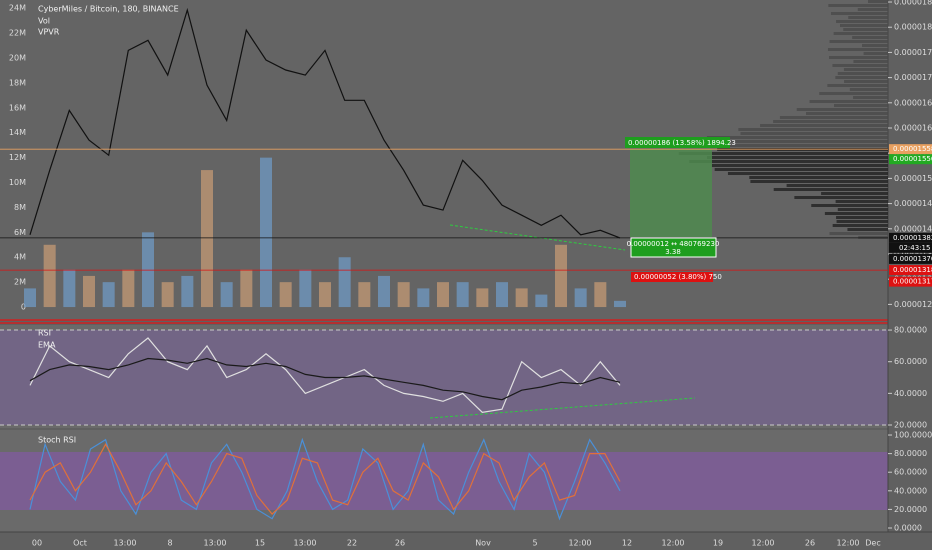  Describe the element at coordinates (908, 528) in the screenshot. I see `y-tick-label: 0.0000` at that location.